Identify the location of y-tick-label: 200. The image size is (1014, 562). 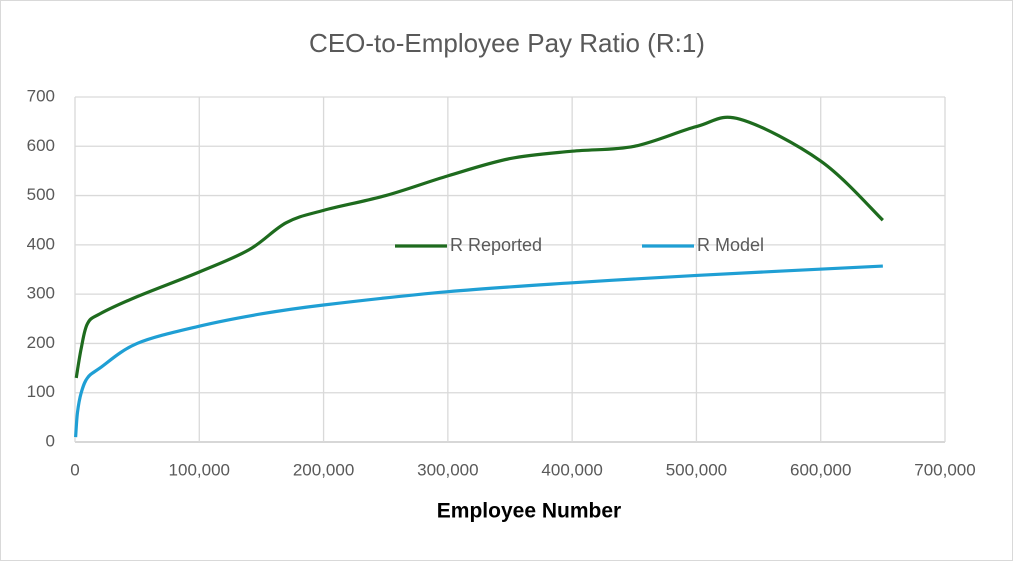
(41, 342).